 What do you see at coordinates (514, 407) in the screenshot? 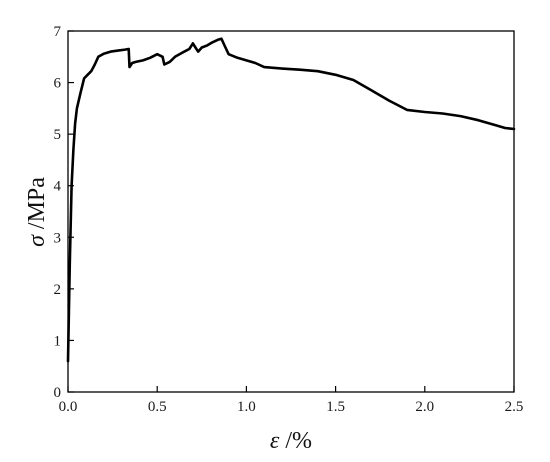
I see `x-tick-label: 2.5` at bounding box center [514, 407].